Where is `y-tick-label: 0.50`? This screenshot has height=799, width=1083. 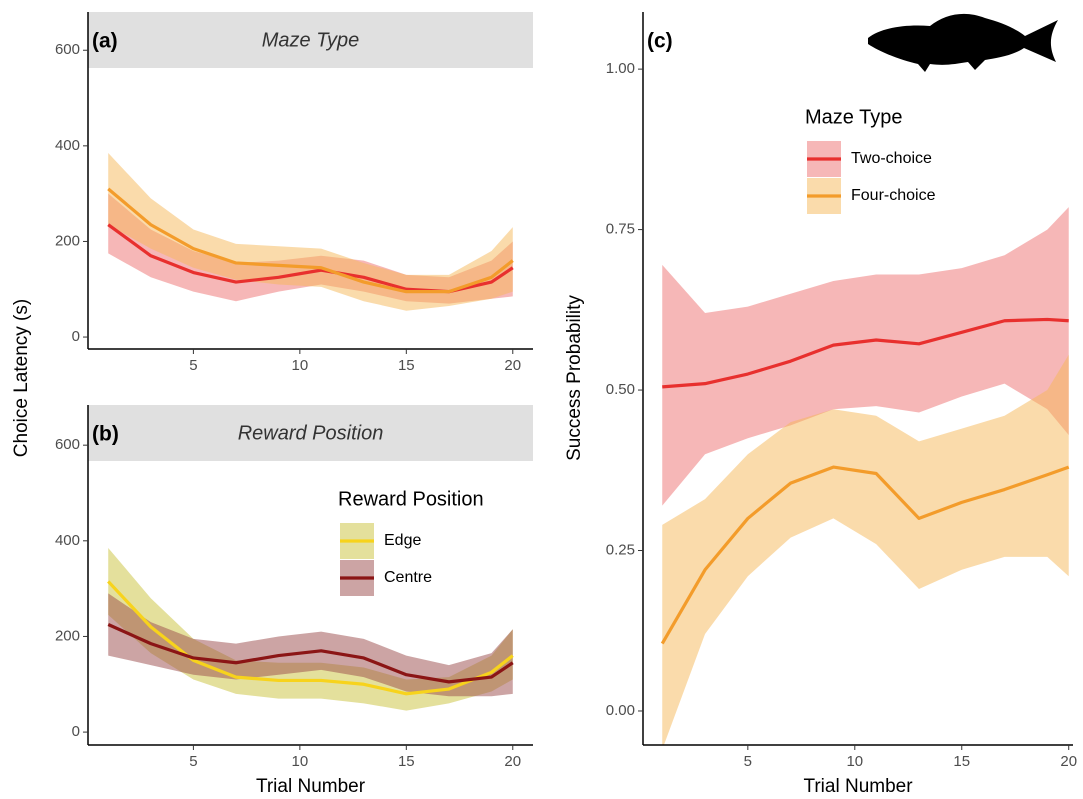
y-tick-label: 0.50 is located at coordinates (620, 389).